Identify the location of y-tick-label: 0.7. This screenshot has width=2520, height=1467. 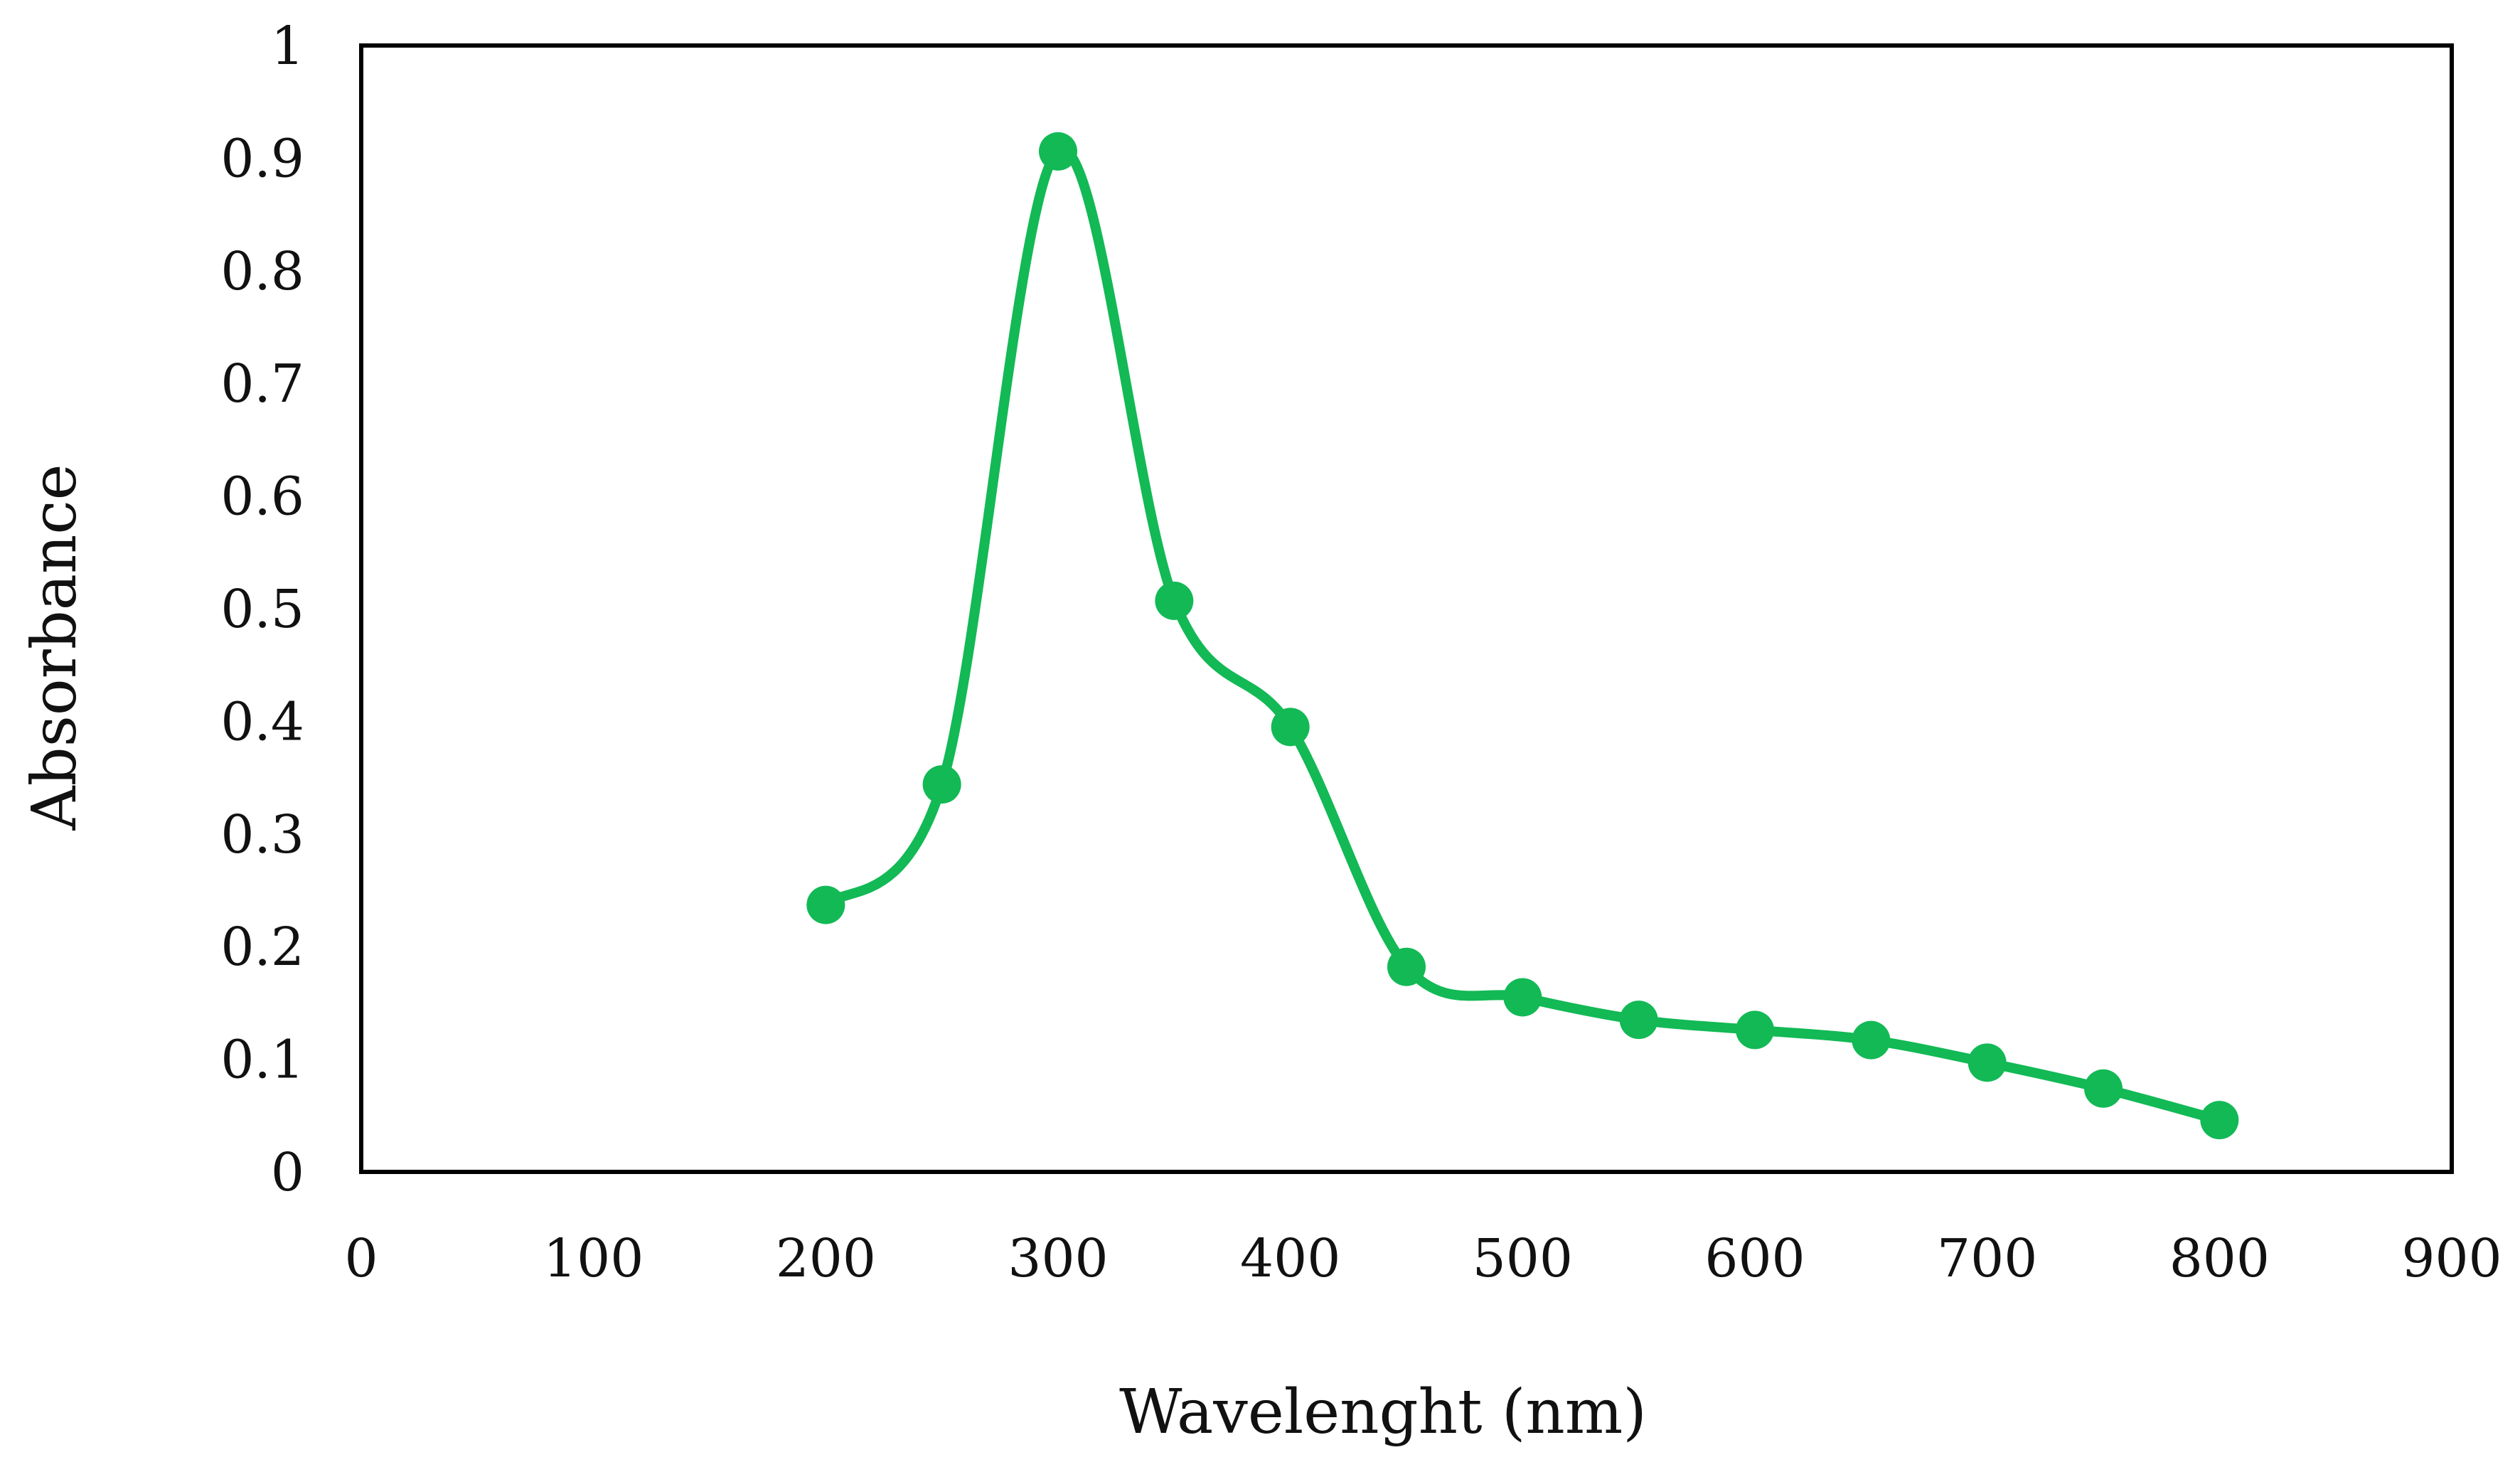
(262, 384).